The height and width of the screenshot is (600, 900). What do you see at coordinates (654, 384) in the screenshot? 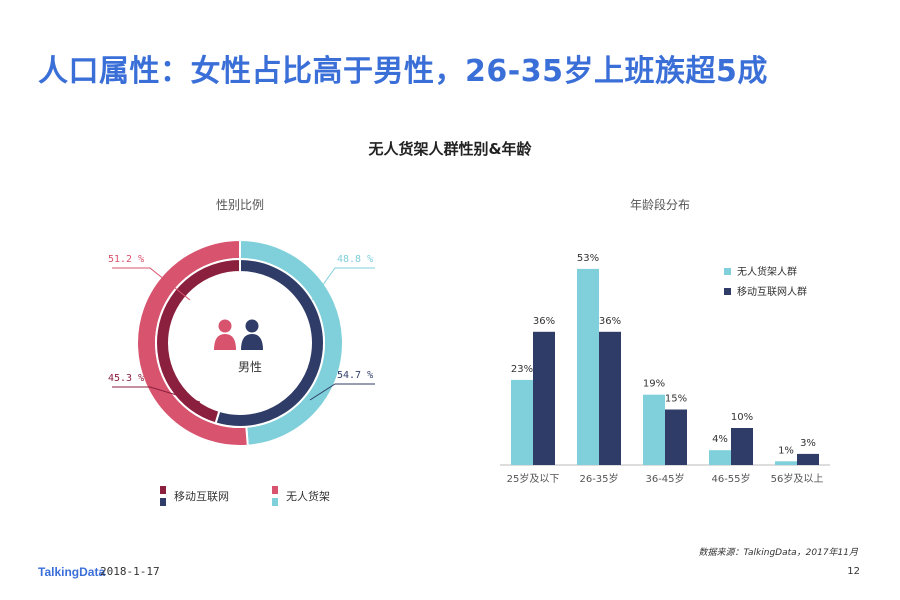
I see `bar-value-label: 19%` at bounding box center [654, 384].